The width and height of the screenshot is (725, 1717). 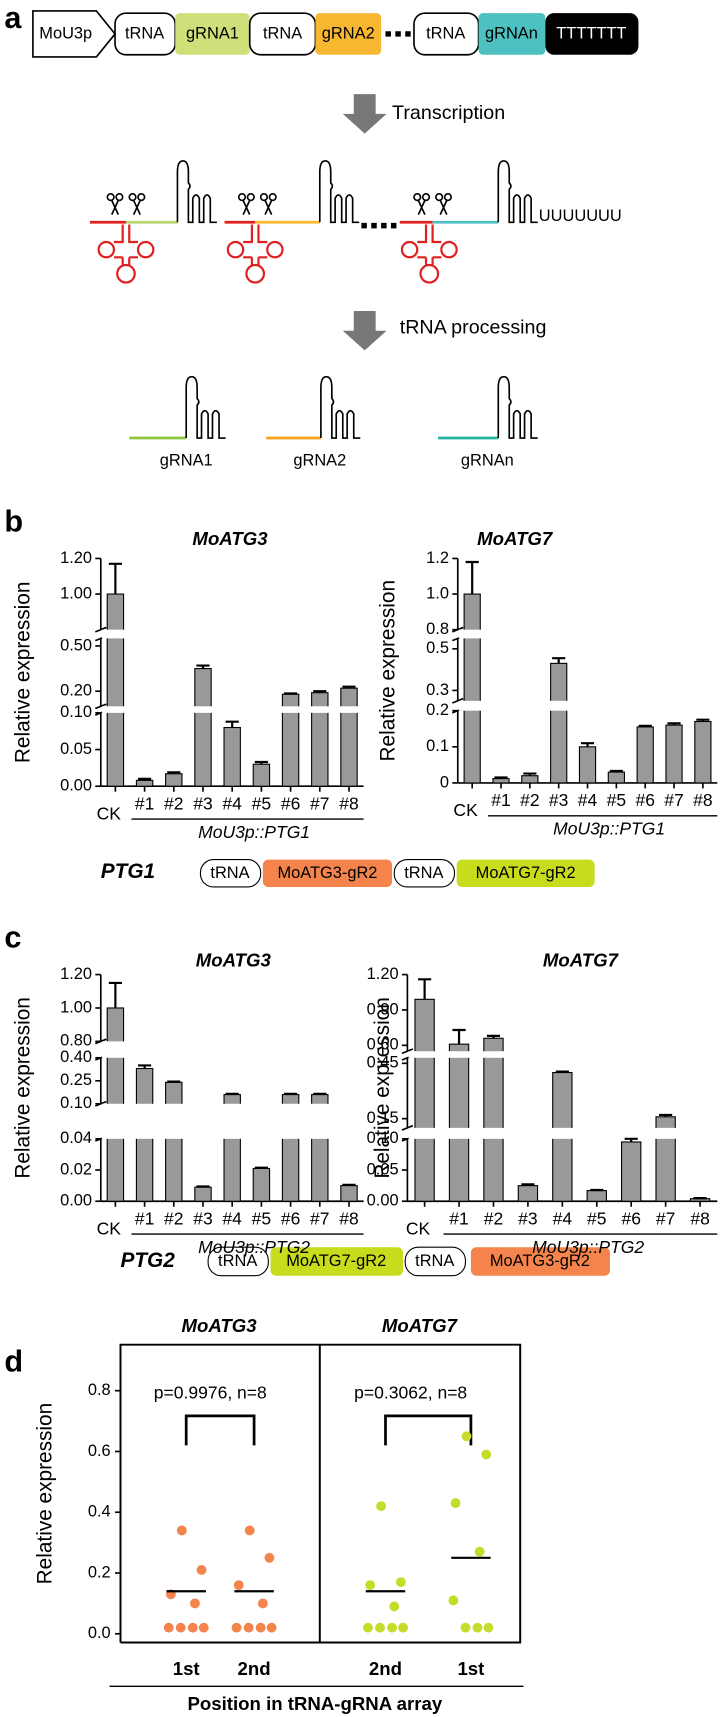 What do you see at coordinates (144, 803) in the screenshot?
I see `x-tick-label: #1` at bounding box center [144, 803].